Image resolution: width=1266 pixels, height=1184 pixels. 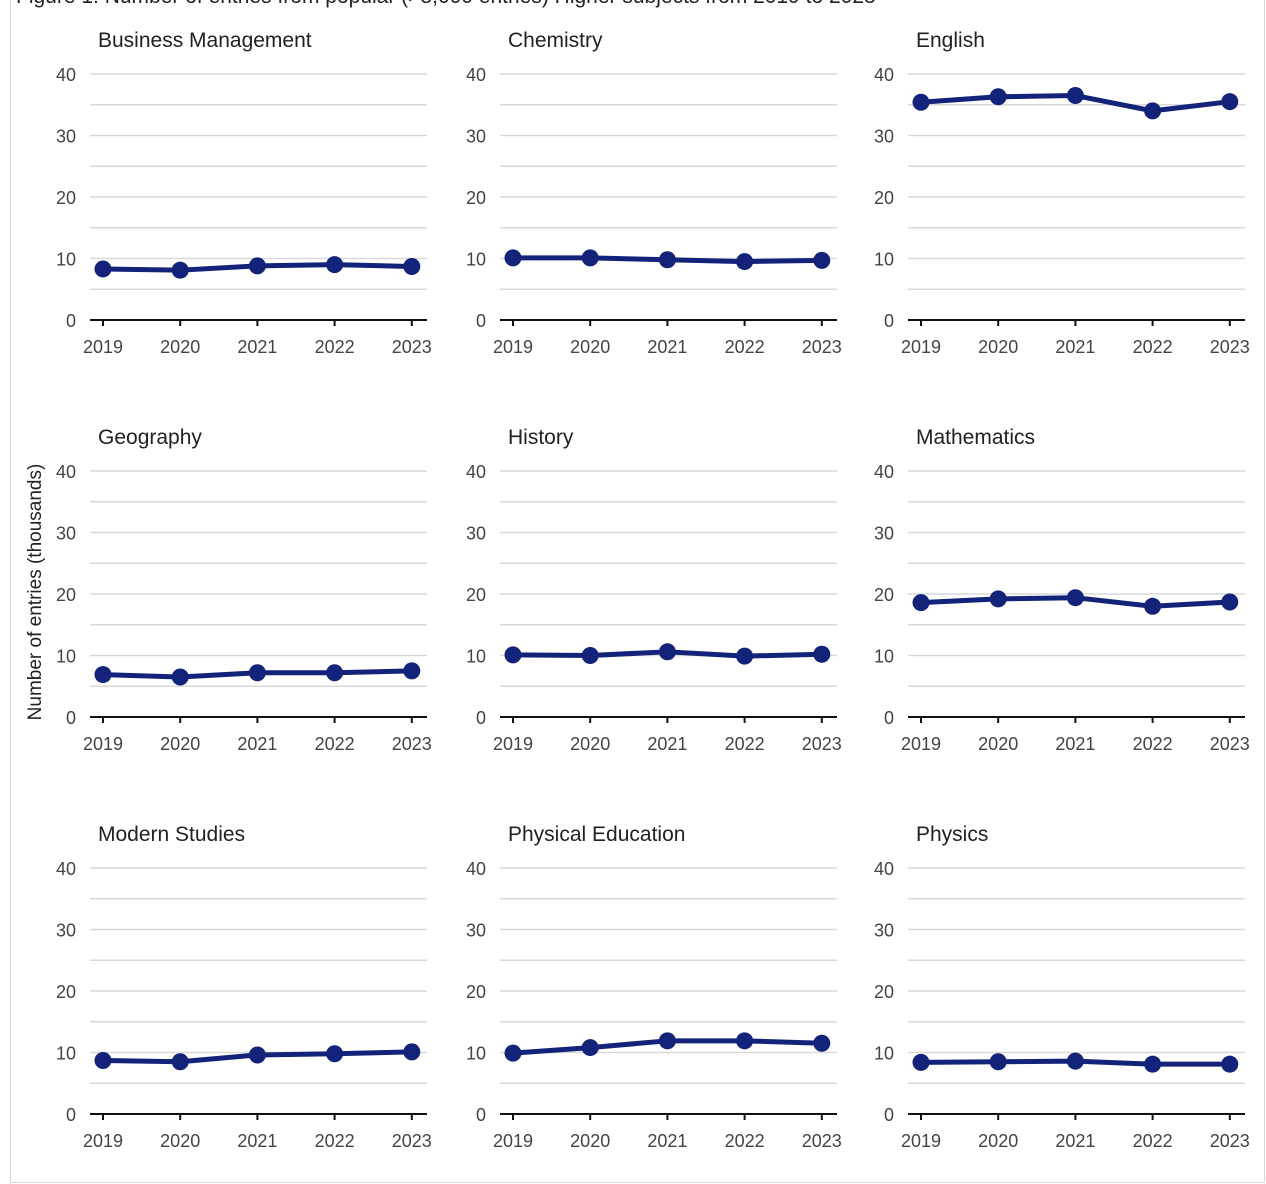 I want to click on history-y-tick-label: 40, so click(x=476, y=472).